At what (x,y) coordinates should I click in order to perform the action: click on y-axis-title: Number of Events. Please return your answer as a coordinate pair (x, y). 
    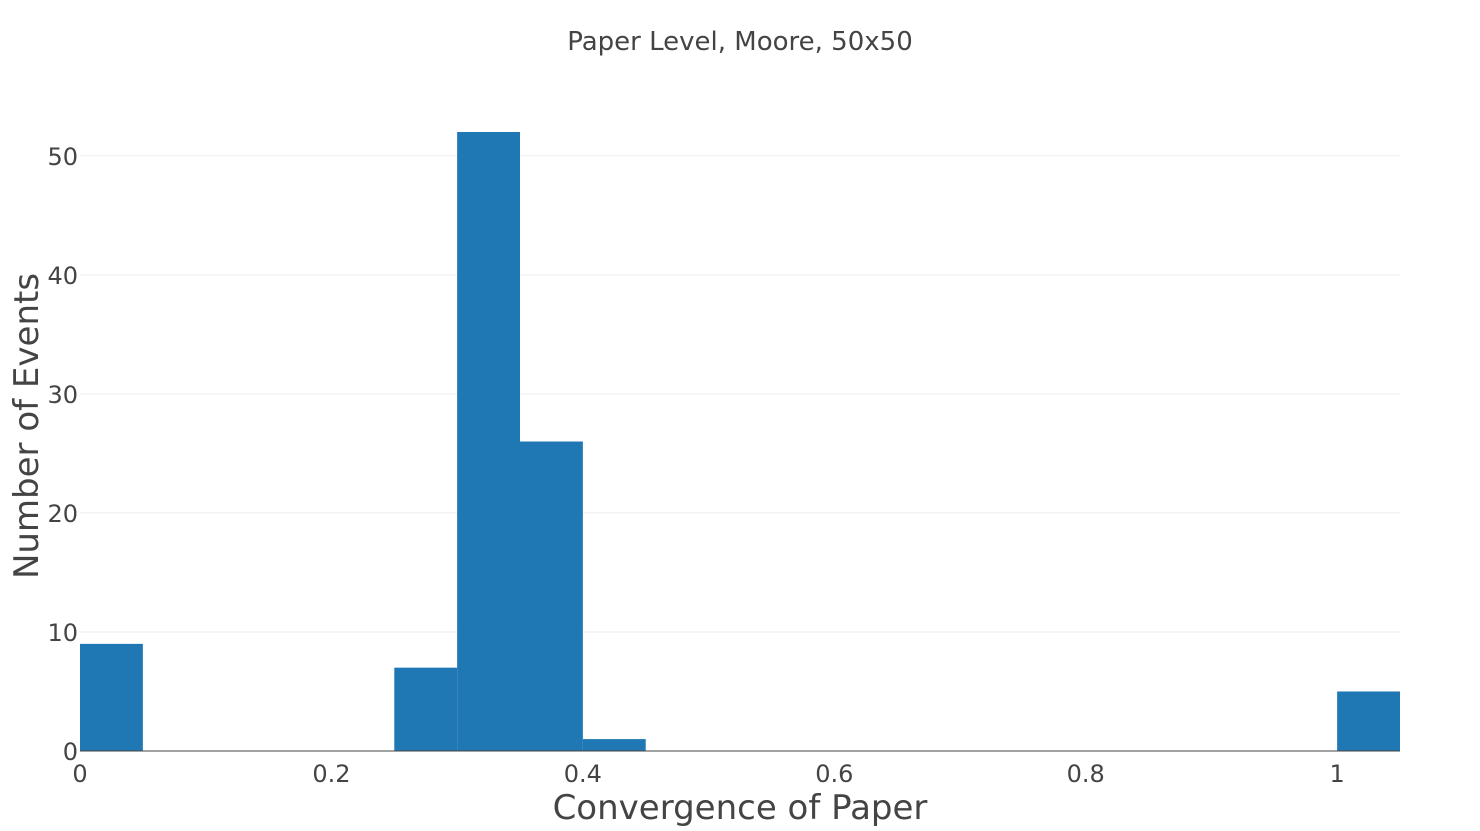
    Looking at the image, I should click on (27, 426).